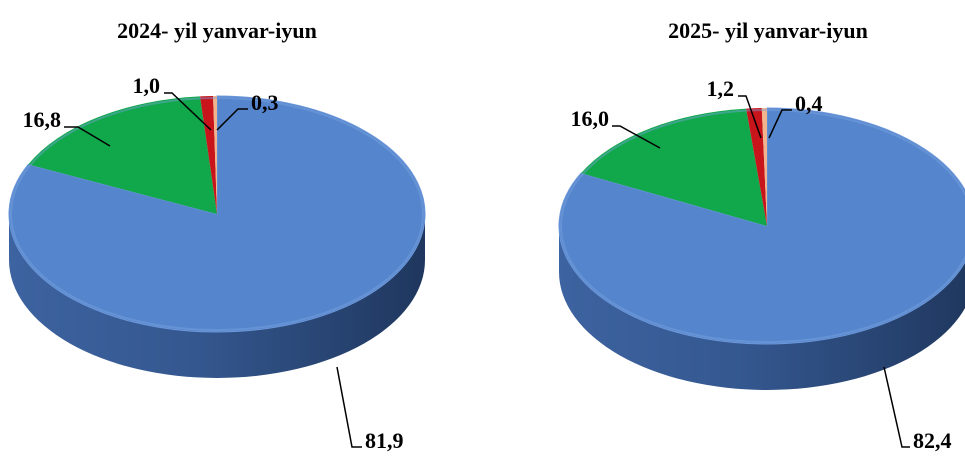  What do you see at coordinates (265, 102) in the screenshot?
I see `data-label: 0,3` at bounding box center [265, 102].